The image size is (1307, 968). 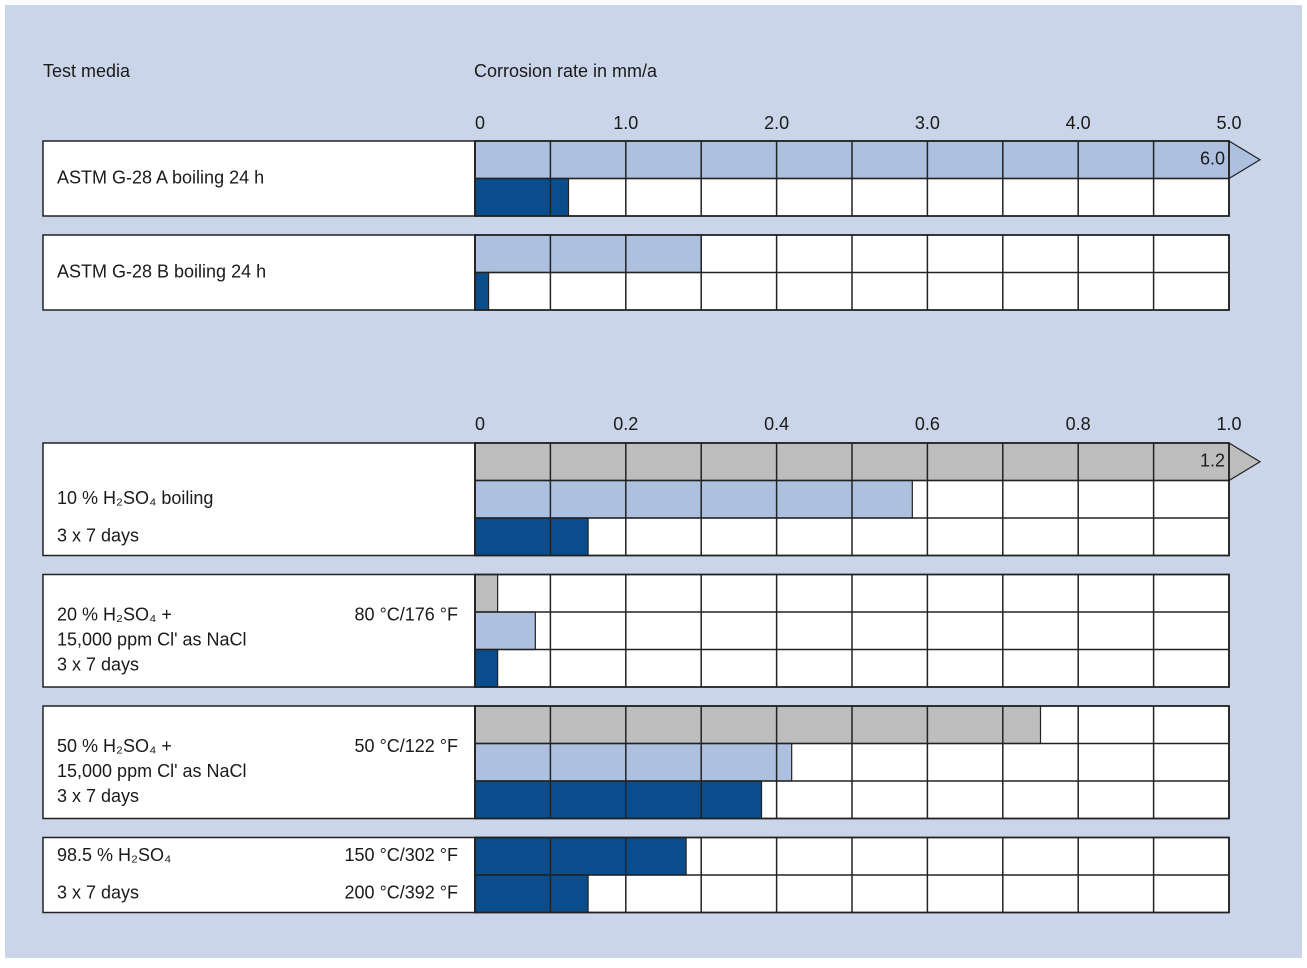 What do you see at coordinates (401, 893) in the screenshot?
I see `temperature-label: 200 °C/392 °F` at bounding box center [401, 893].